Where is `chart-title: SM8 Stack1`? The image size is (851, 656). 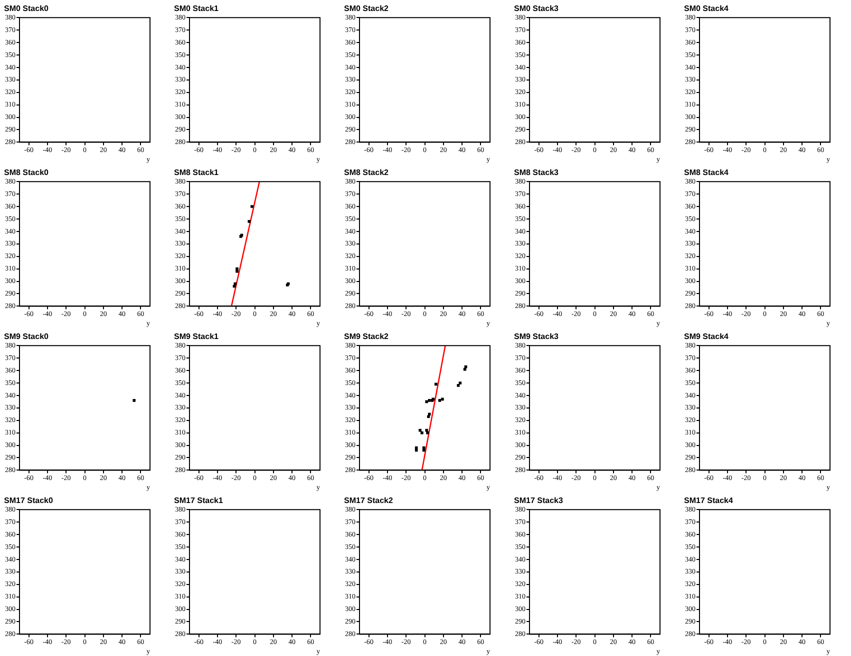 chart-title: SM8 Stack1 is located at coordinates (197, 173).